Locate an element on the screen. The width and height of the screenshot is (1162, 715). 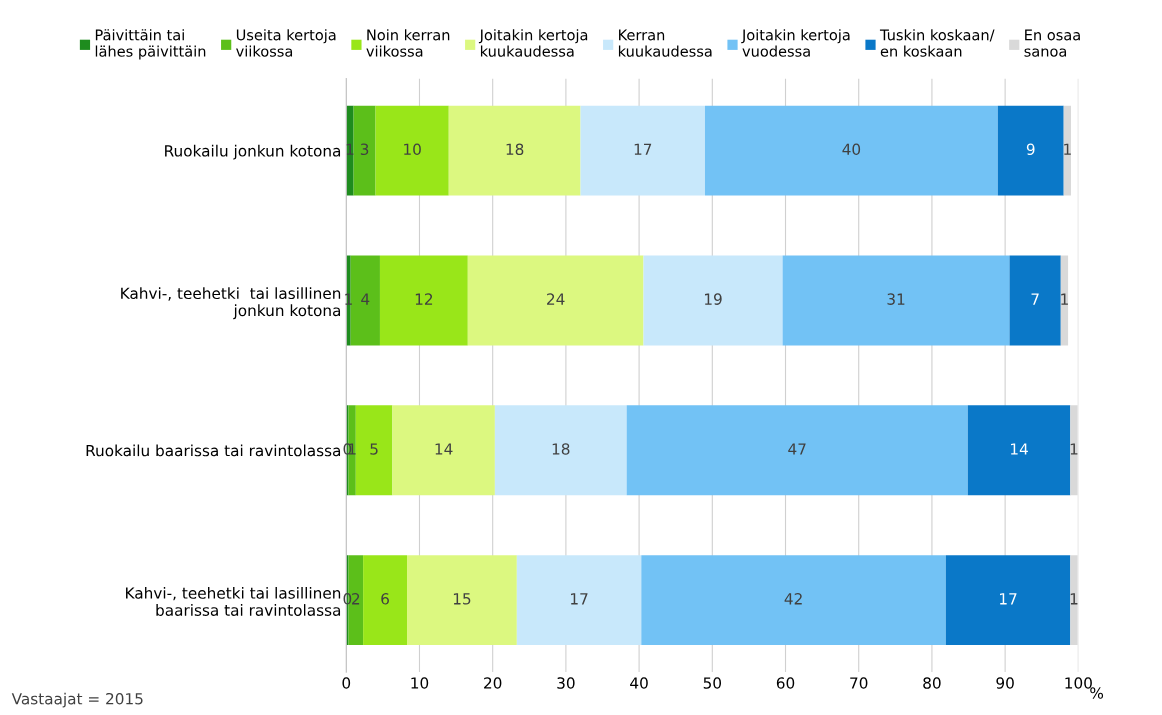
legend-label: Joitakin kertoja vuodessa is located at coordinates (795, 43).